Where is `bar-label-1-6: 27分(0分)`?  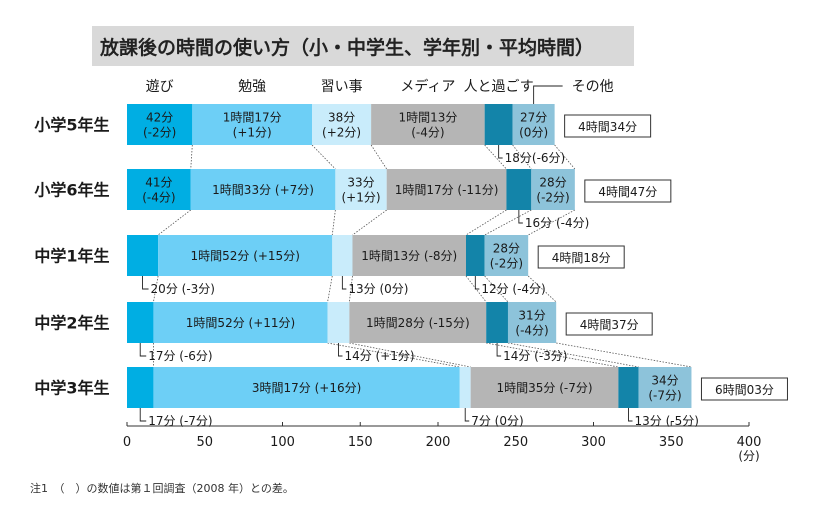
bar-label-1-6: 27分(0分) is located at coordinates (533, 125).